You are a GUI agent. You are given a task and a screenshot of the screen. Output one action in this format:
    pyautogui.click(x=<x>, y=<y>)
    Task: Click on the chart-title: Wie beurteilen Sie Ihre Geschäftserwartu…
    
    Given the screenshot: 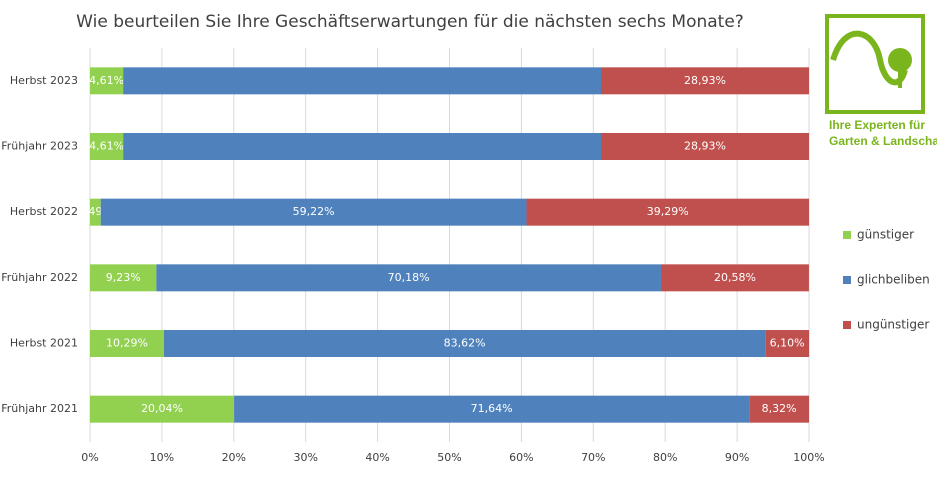 What is the action you would take?
    pyautogui.click(x=410, y=22)
    